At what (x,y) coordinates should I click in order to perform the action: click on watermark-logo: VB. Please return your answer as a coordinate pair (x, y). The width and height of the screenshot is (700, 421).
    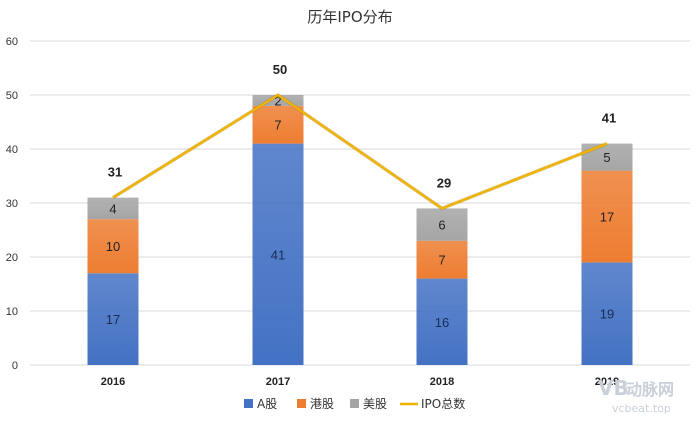
    Looking at the image, I should click on (613, 388).